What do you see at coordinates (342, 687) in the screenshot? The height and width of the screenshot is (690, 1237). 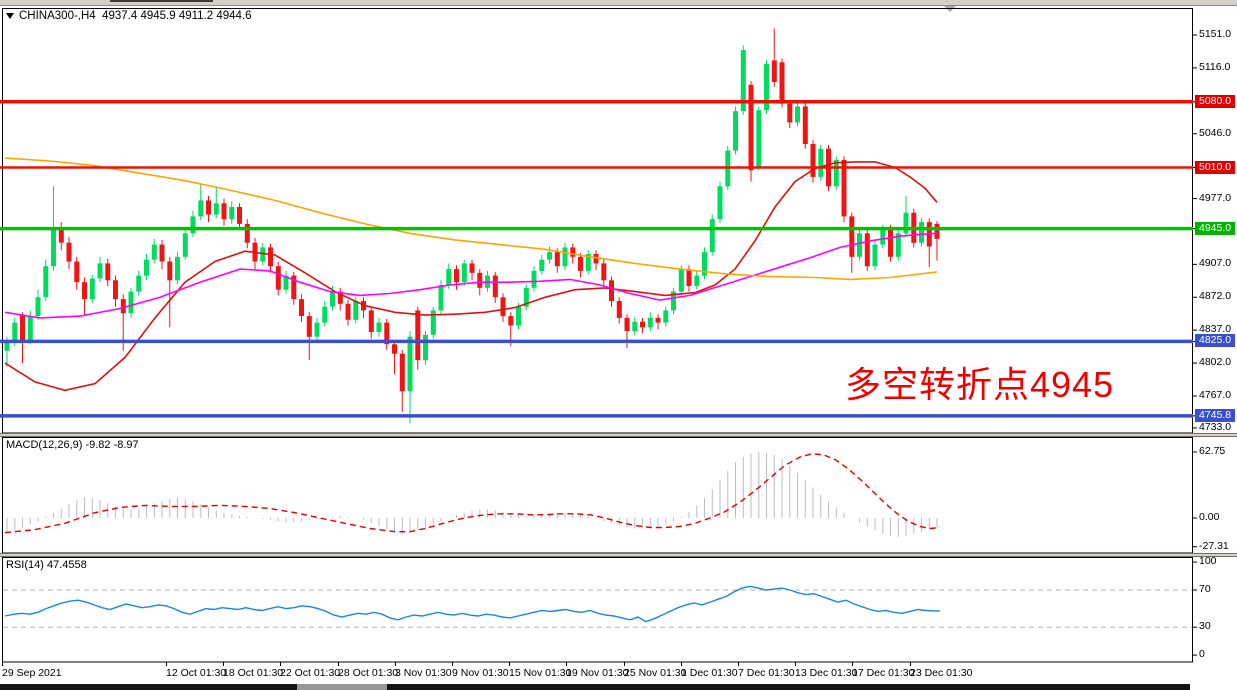 I see `scrollbar-thumb` at bounding box center [342, 687].